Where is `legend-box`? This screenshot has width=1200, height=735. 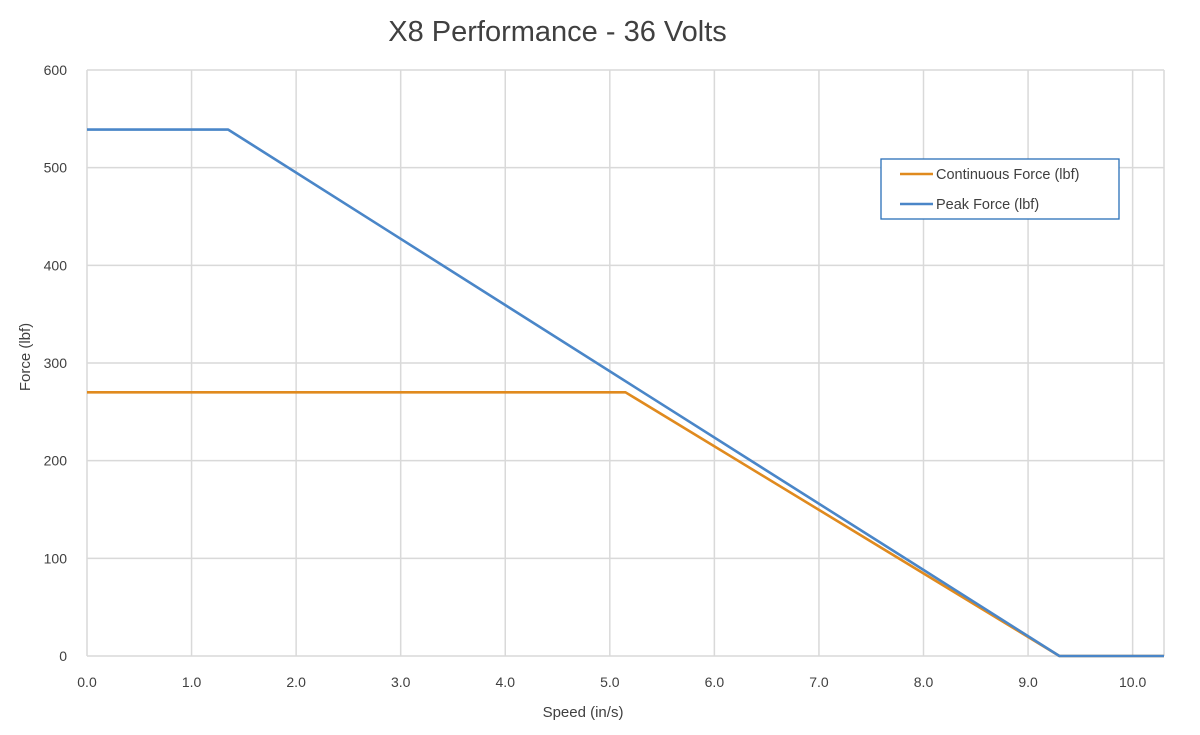 legend-box is located at coordinates (1000, 189).